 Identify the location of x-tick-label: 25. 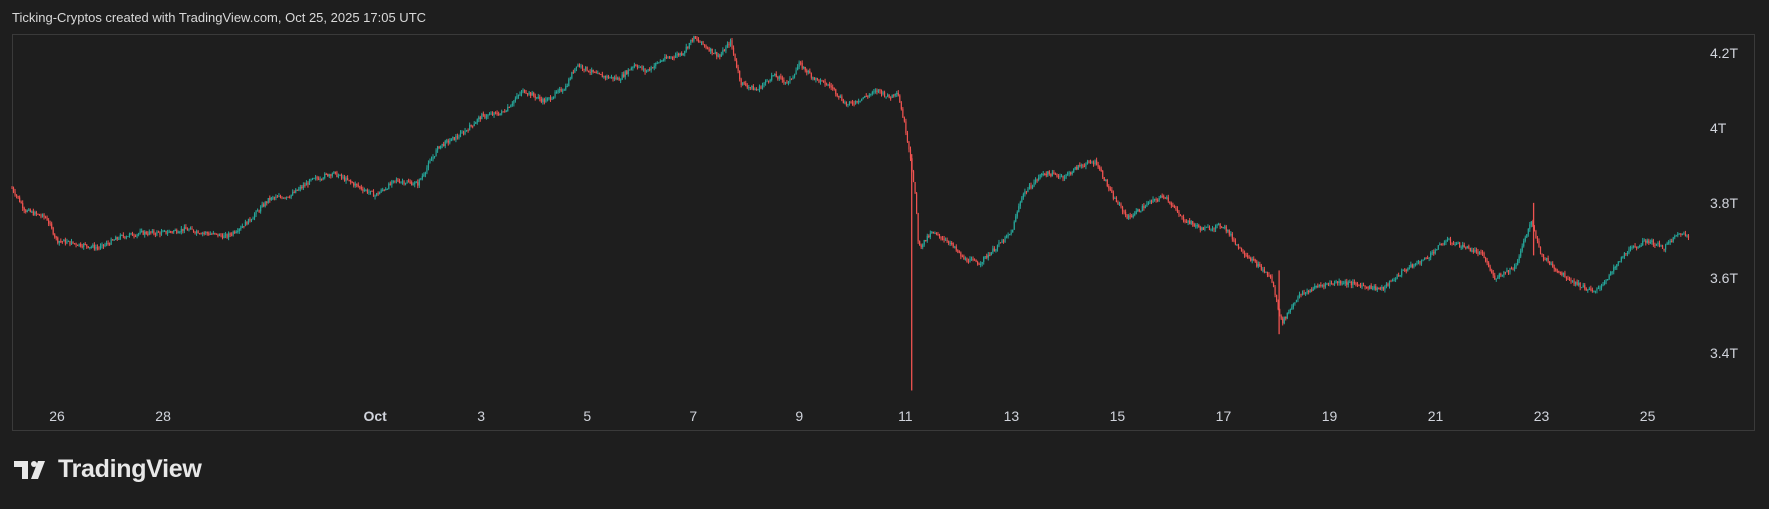
(1648, 416).